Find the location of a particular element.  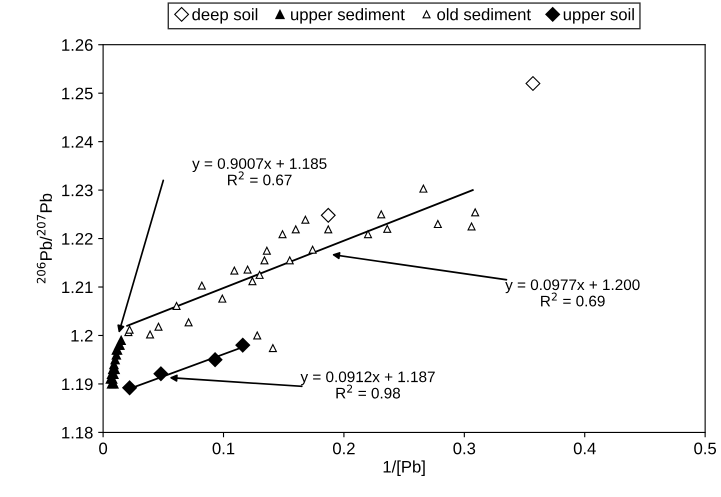

y-tick-label: 1.24 is located at coordinates (77, 142).